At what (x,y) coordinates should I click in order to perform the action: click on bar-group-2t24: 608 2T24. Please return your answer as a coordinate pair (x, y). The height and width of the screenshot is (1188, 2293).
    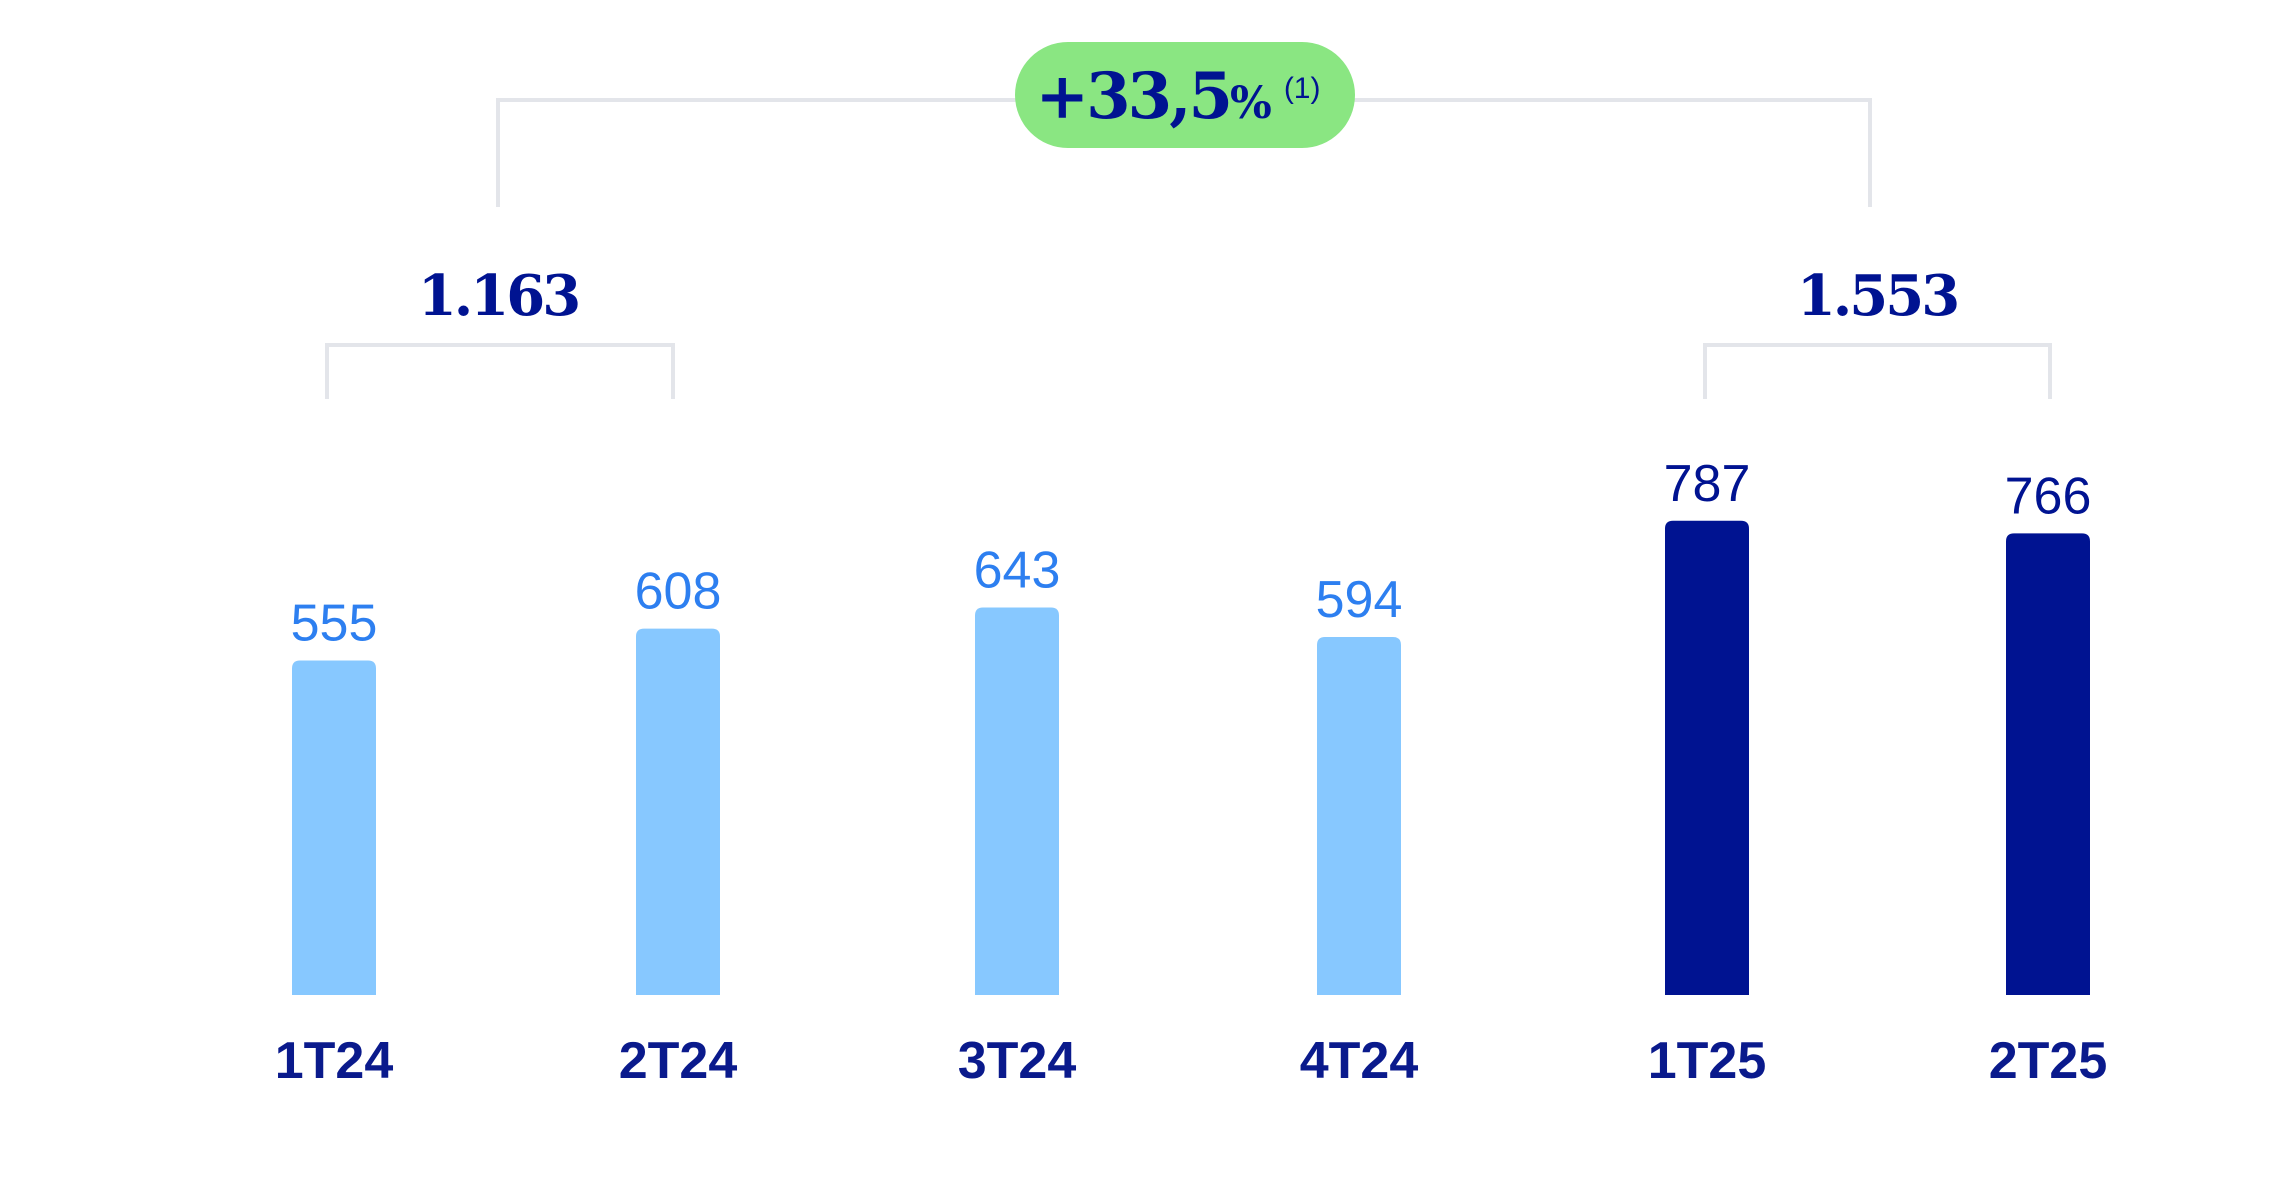
    Looking at the image, I should click on (678, 826).